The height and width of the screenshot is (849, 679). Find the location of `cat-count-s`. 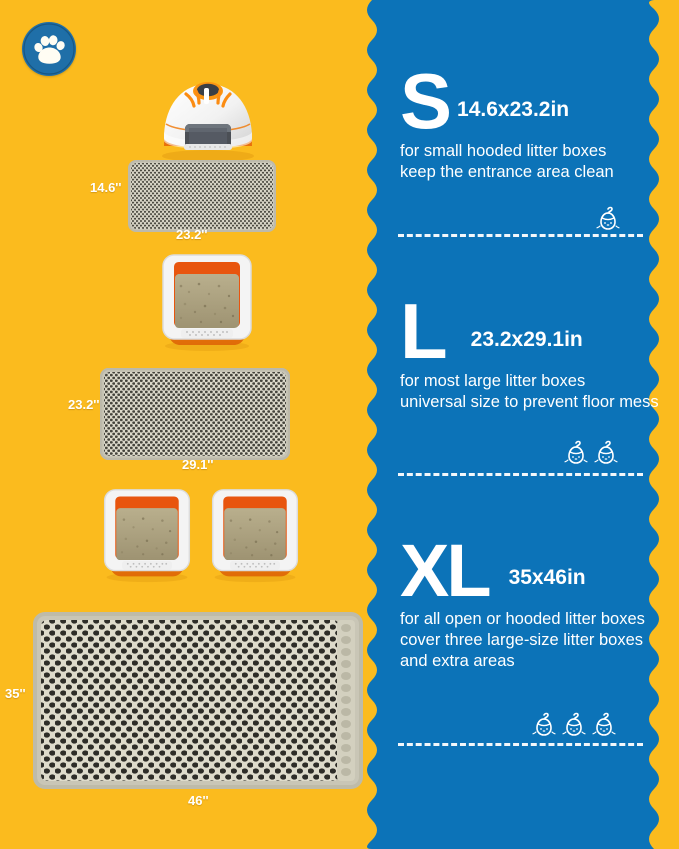

cat-count-s is located at coordinates (608, 220).